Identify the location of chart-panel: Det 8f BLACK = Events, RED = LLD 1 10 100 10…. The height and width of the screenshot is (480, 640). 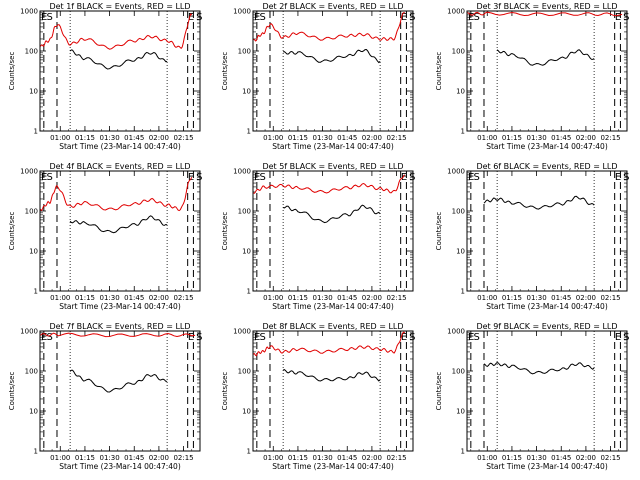
(318, 396).